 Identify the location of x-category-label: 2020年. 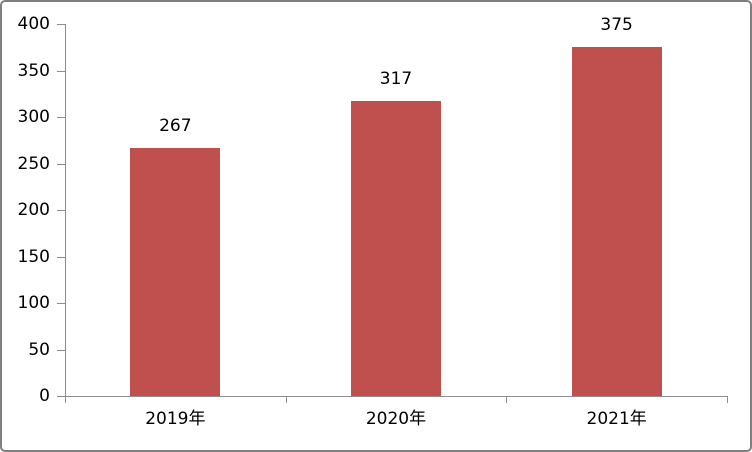
(396, 419).